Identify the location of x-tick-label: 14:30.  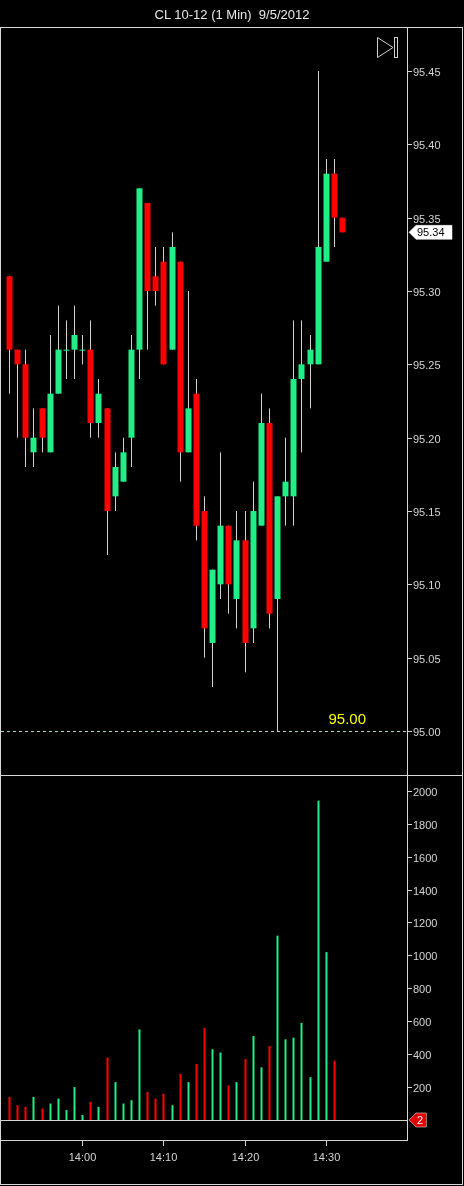
(326, 1157).